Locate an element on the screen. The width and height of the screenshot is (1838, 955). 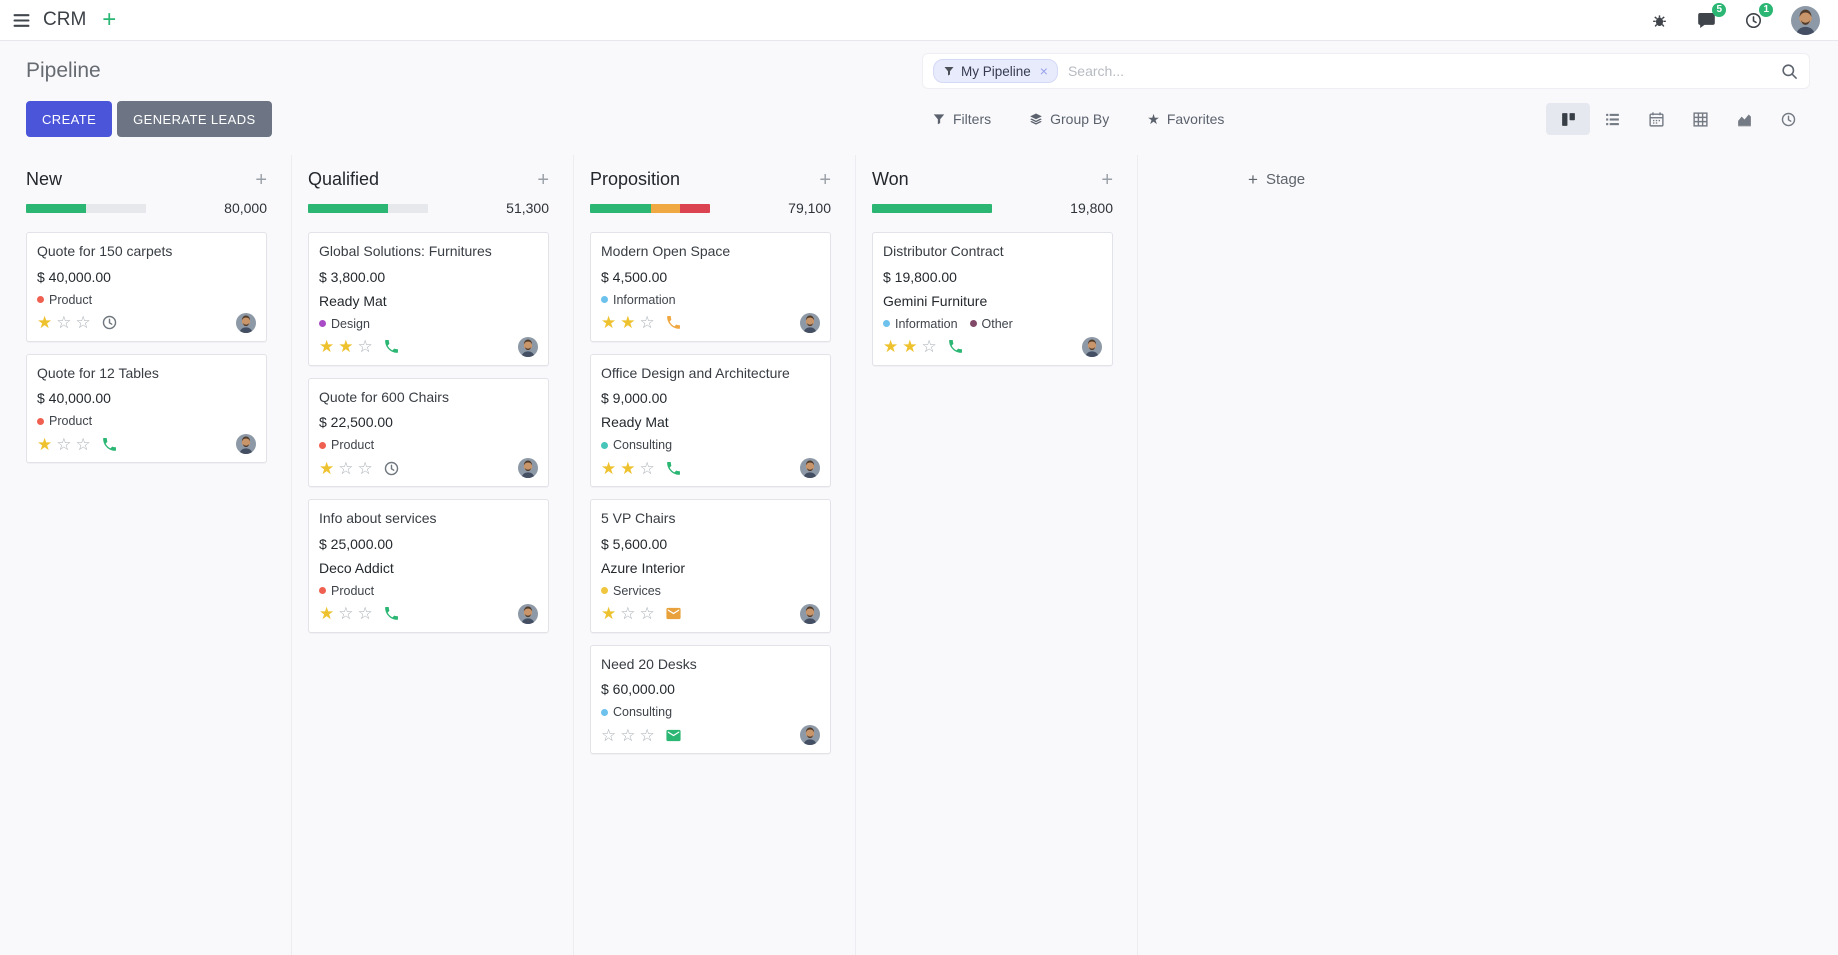
card-tag: Services is located at coordinates (631, 591).